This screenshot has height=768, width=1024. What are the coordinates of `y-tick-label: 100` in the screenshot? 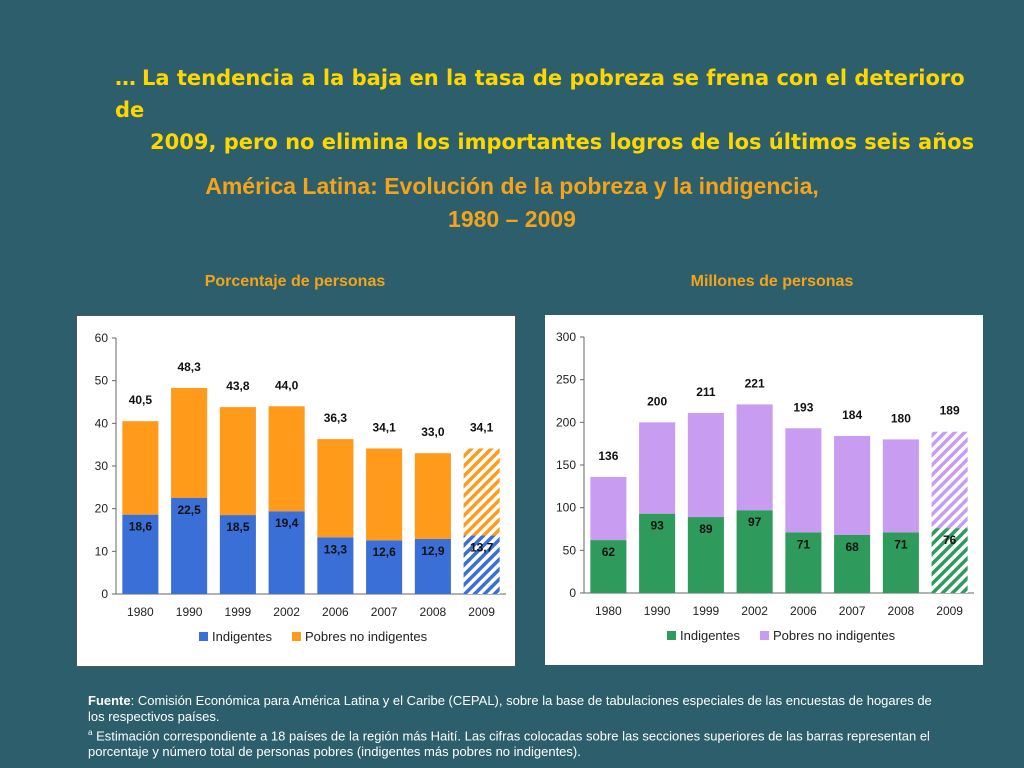 It's located at (566, 508).